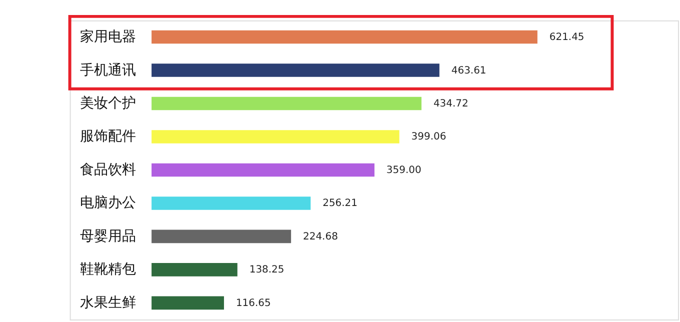 The width and height of the screenshot is (680, 322). I want to click on data-label: 256.21, so click(340, 204).